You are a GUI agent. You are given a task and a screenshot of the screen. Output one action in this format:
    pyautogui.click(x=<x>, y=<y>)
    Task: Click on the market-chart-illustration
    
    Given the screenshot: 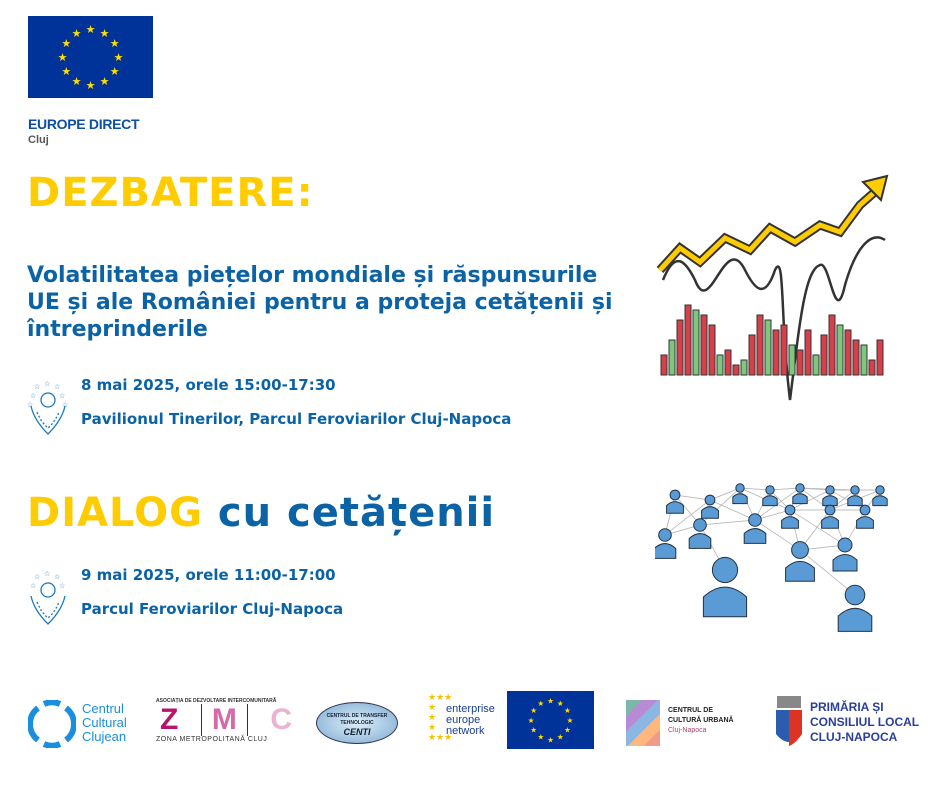 What is the action you would take?
    pyautogui.click(x=772, y=287)
    